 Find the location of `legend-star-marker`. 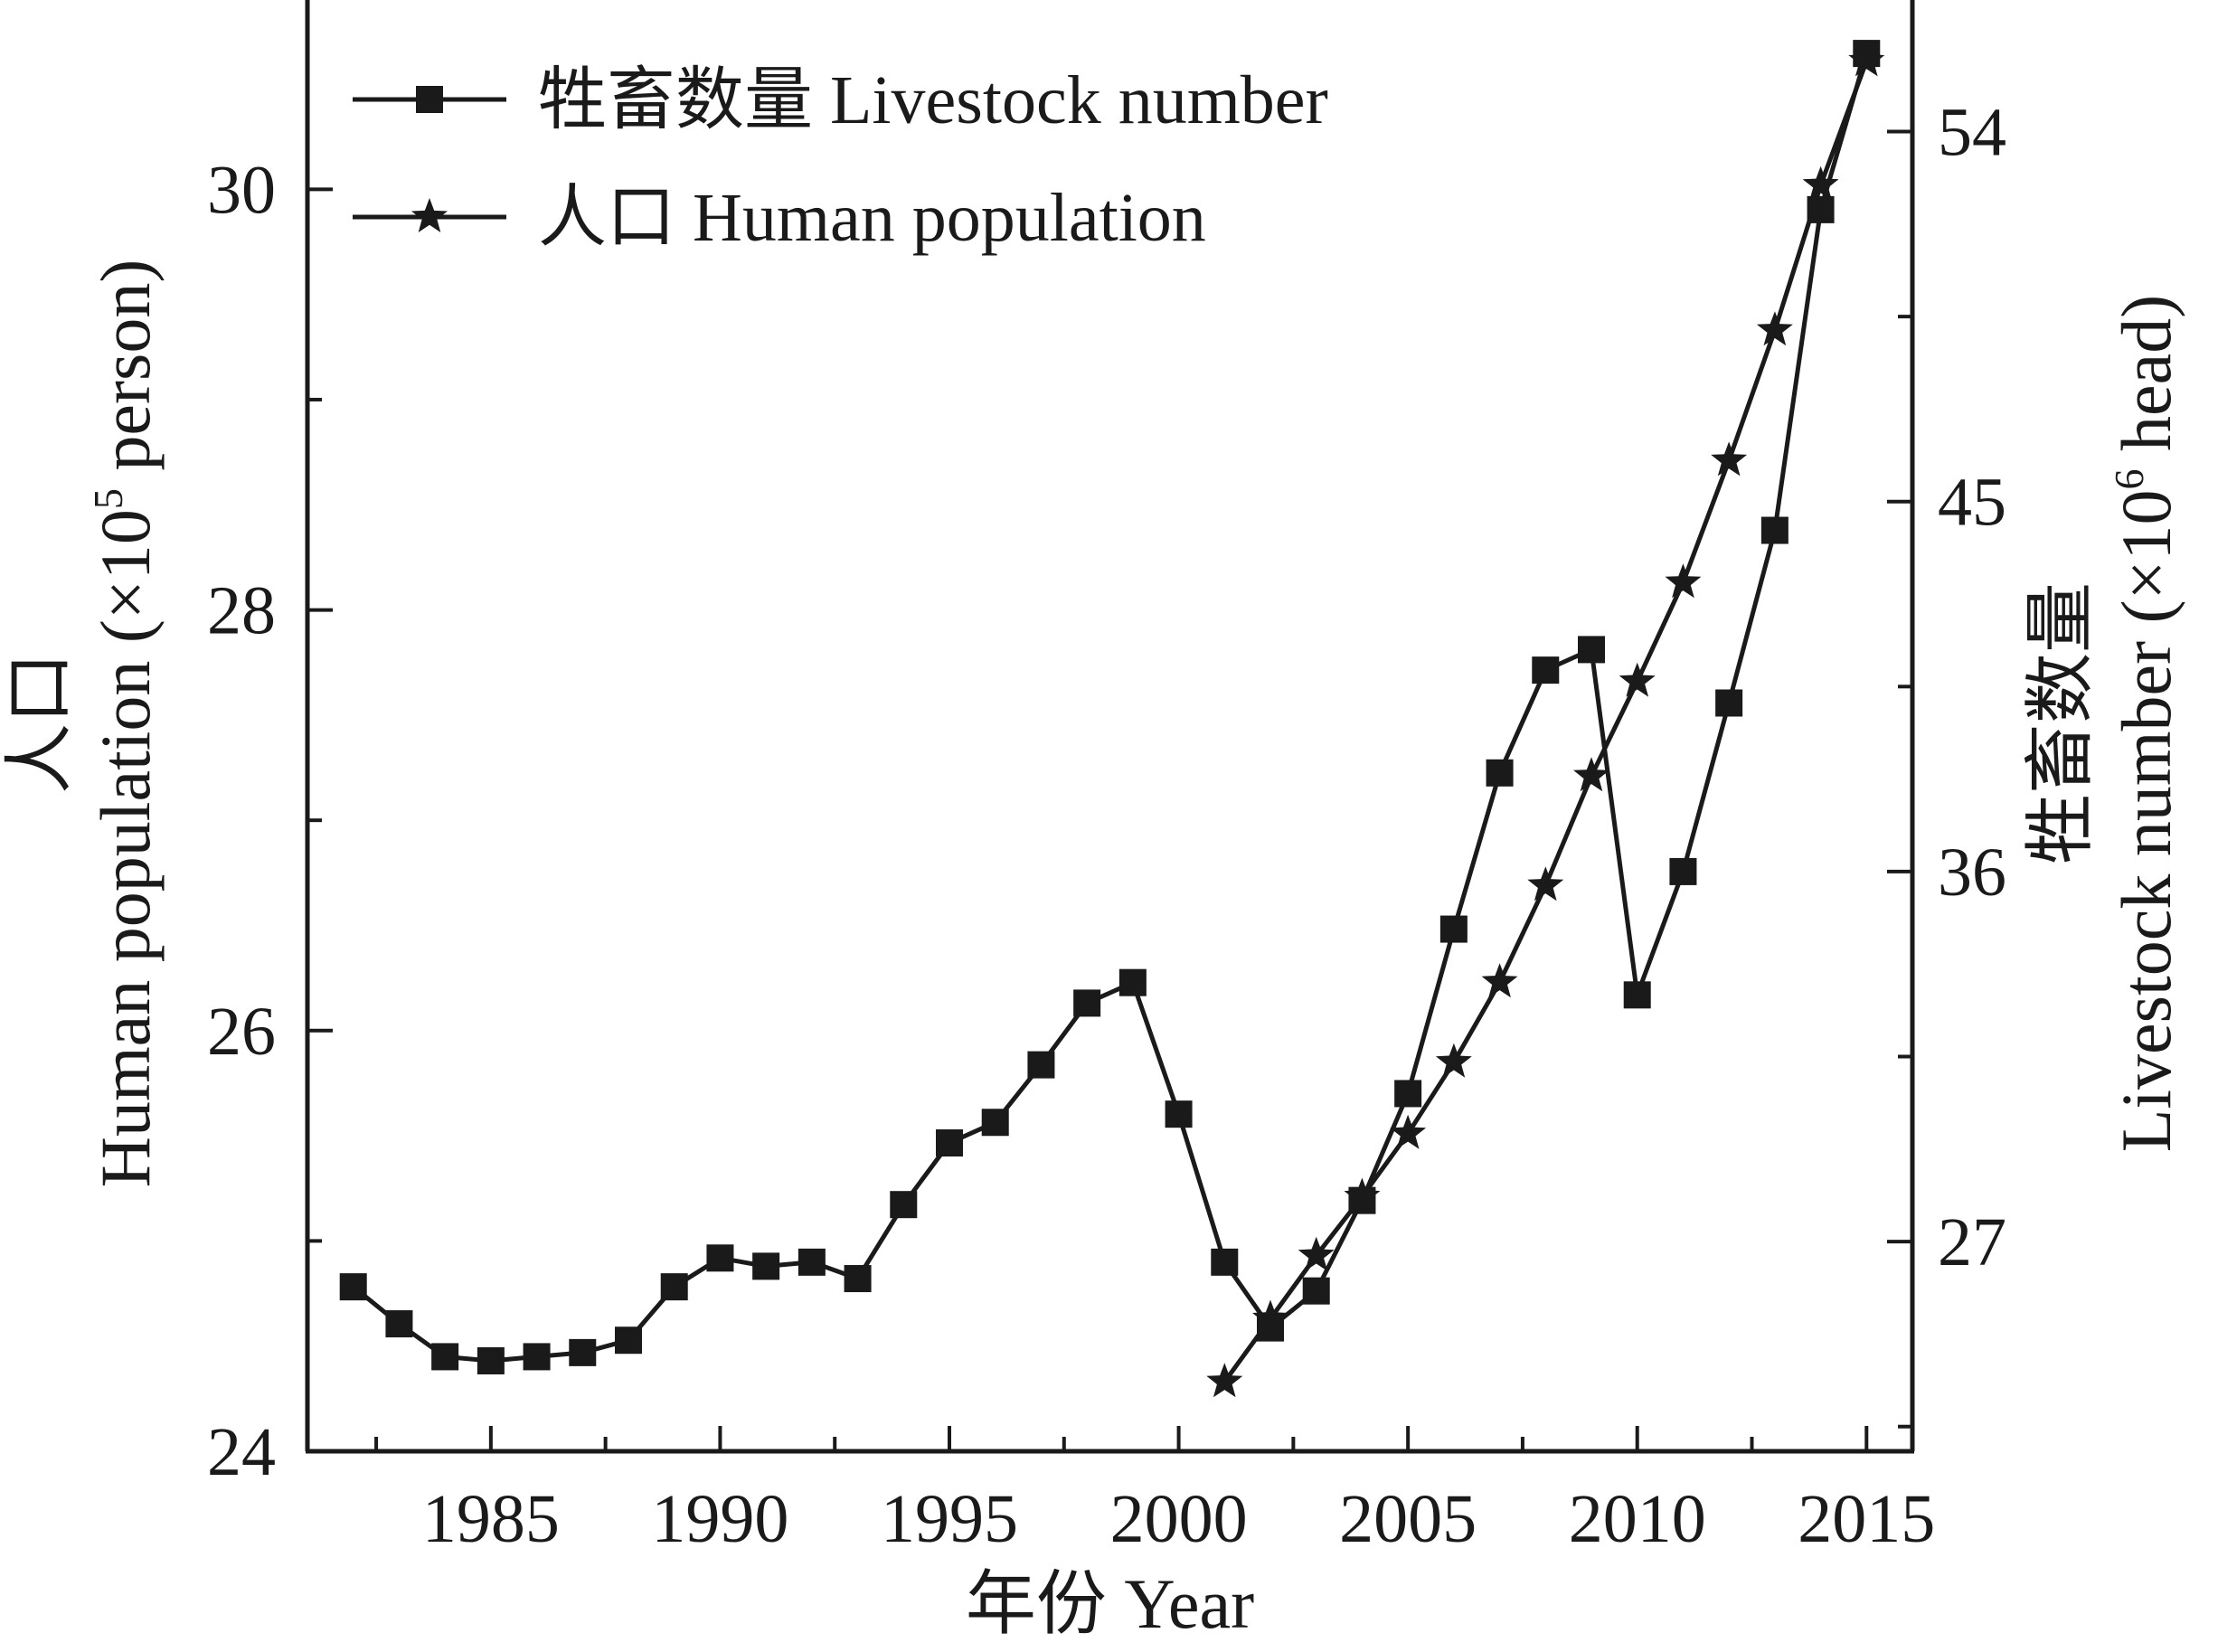

legend-star-marker is located at coordinates (429, 215).